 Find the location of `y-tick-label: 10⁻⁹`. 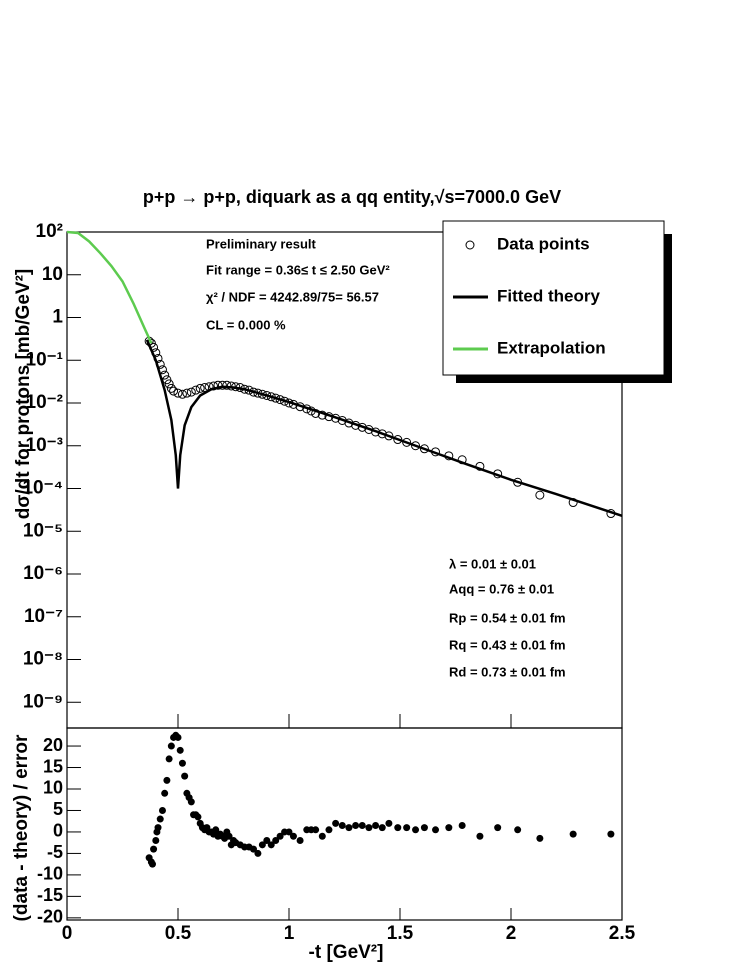

y-tick-label: 10⁻⁹ is located at coordinates (43, 701).